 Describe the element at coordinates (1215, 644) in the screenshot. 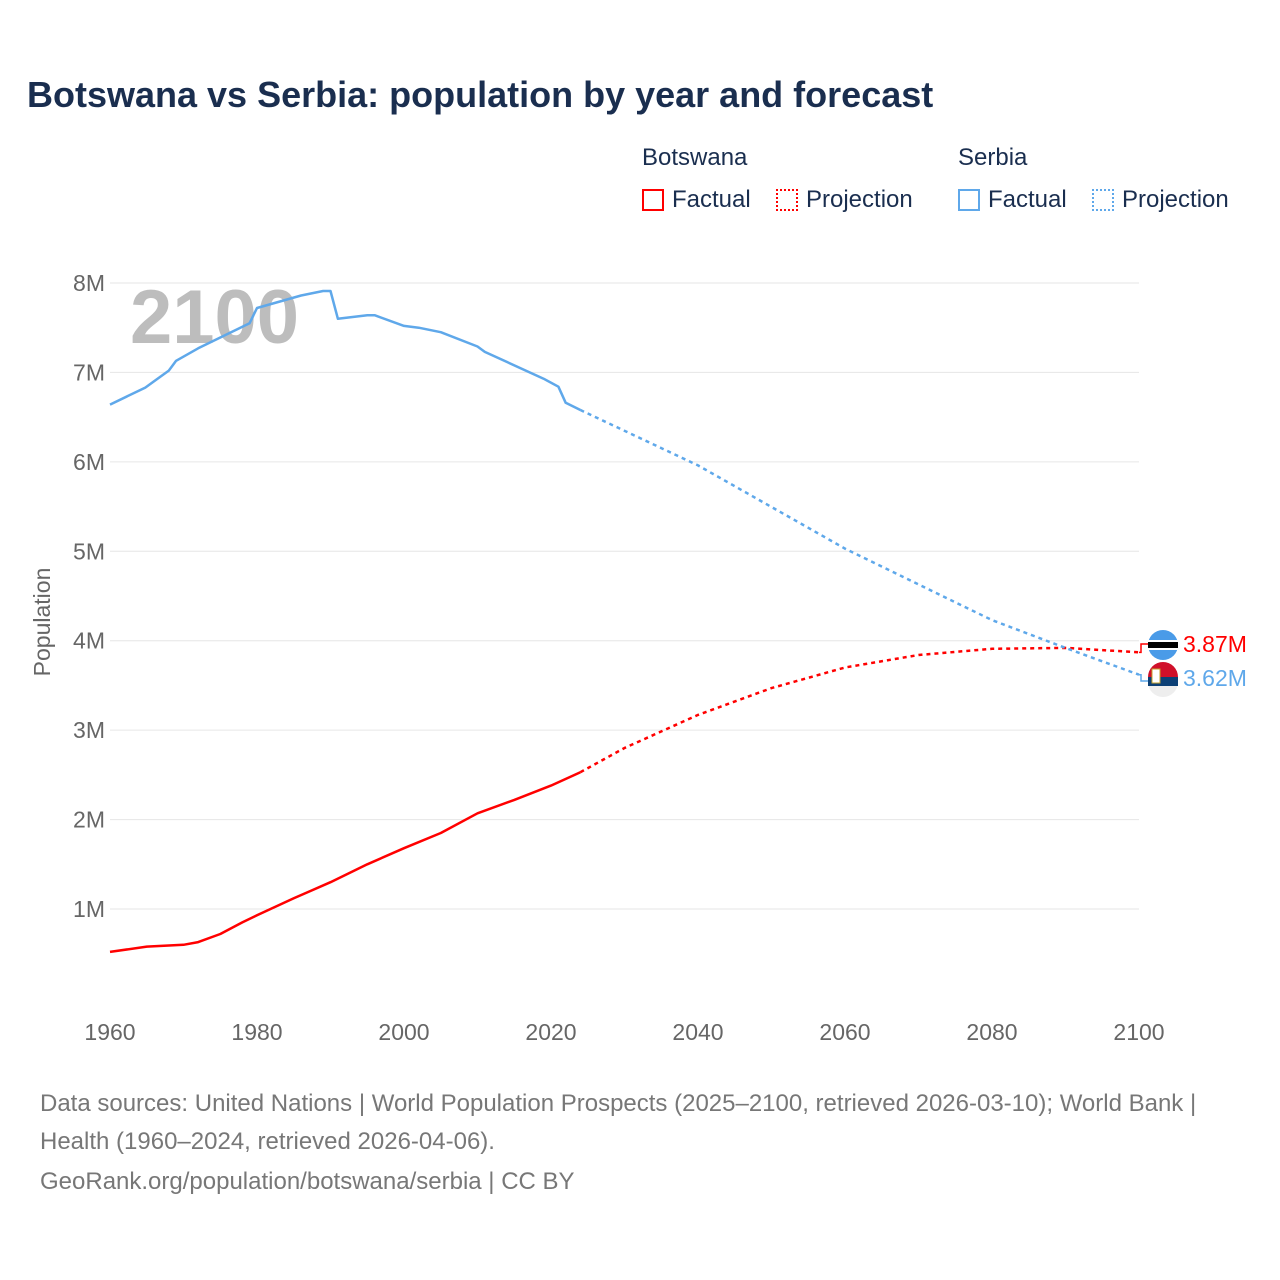

I see `end-label-botswana: 3.87M` at that location.